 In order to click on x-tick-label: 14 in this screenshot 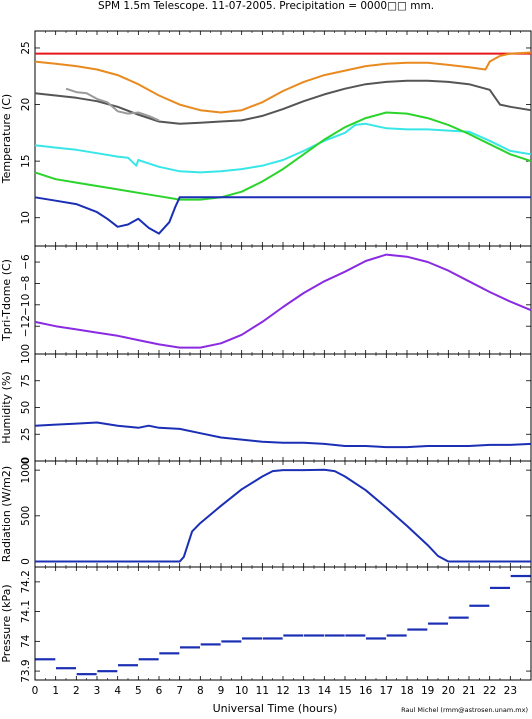, I will do `click(325, 691)`.